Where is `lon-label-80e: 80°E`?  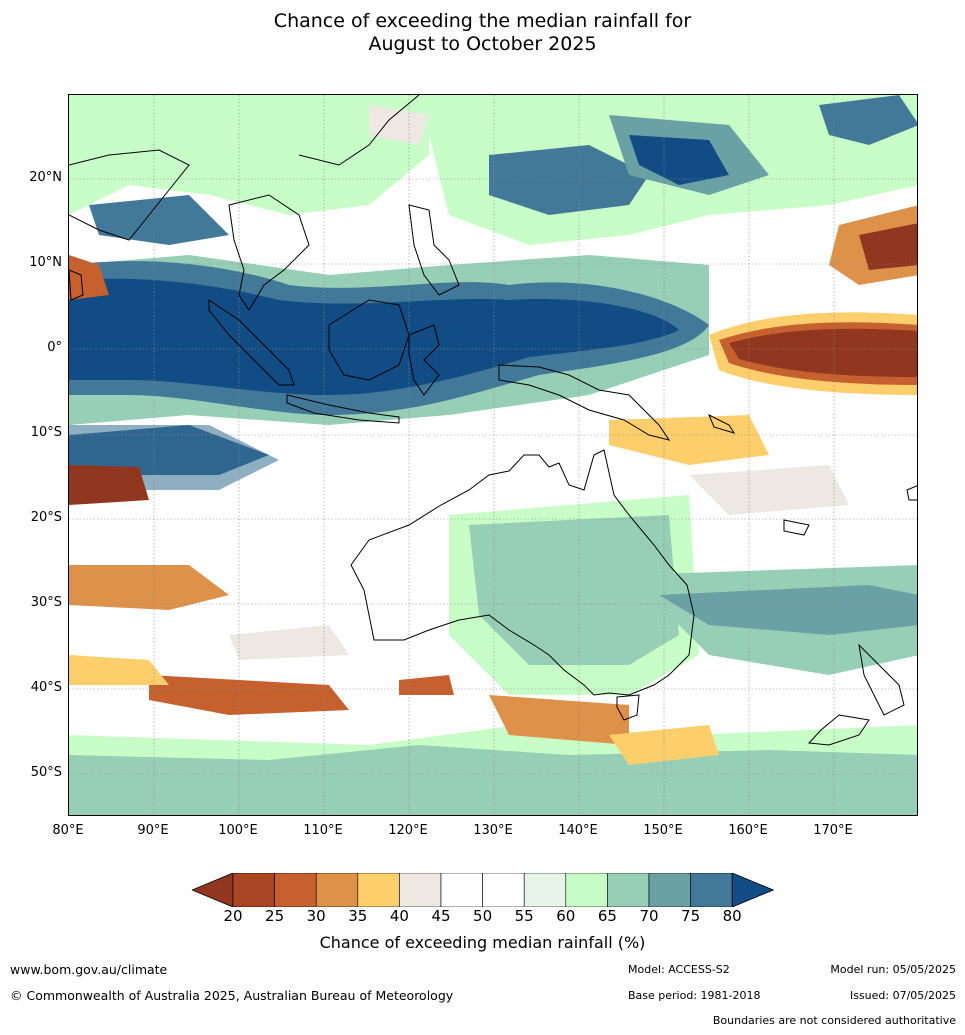
lon-label-80e: 80°E is located at coordinates (68, 830).